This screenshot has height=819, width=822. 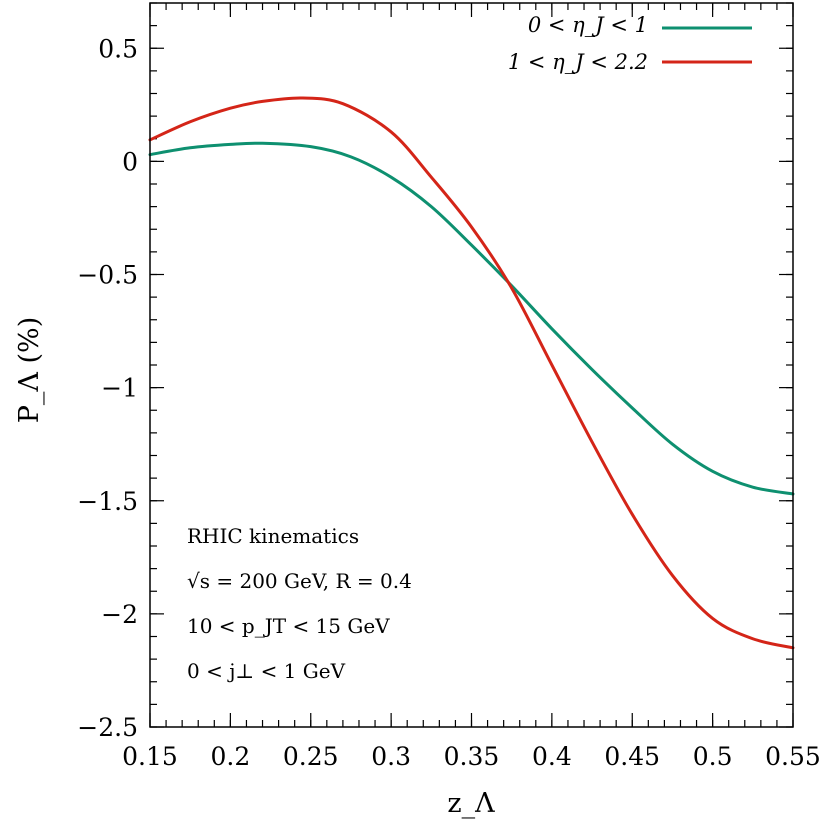 I want to click on y-tick-label: −2.5, so click(x=107, y=727).